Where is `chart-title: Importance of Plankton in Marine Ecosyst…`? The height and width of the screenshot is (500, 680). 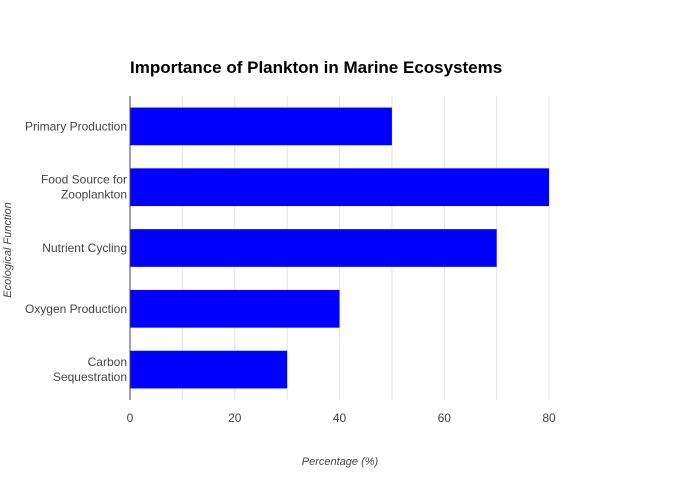
chart-title: Importance of Plankton in Marine Ecosyst… is located at coordinates (316, 67).